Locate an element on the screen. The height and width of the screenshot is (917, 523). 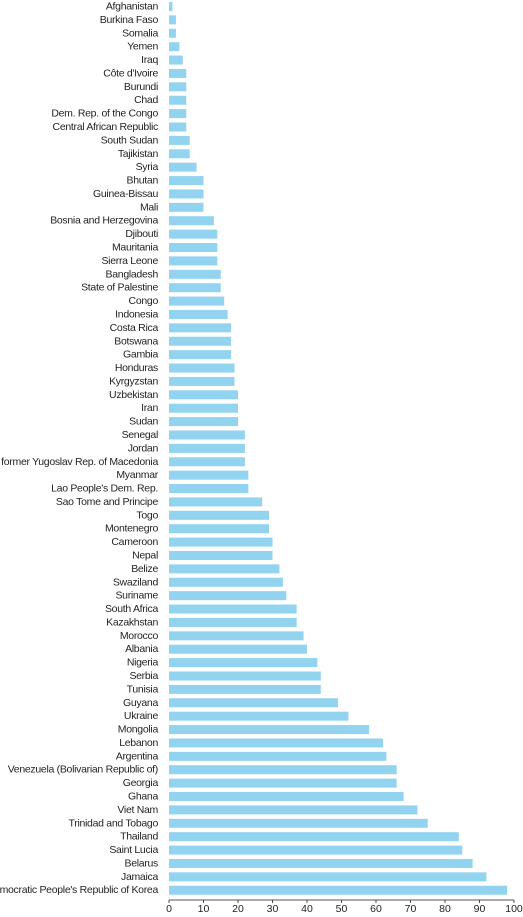
category-label: Kyrgyzstan is located at coordinates (133, 381).